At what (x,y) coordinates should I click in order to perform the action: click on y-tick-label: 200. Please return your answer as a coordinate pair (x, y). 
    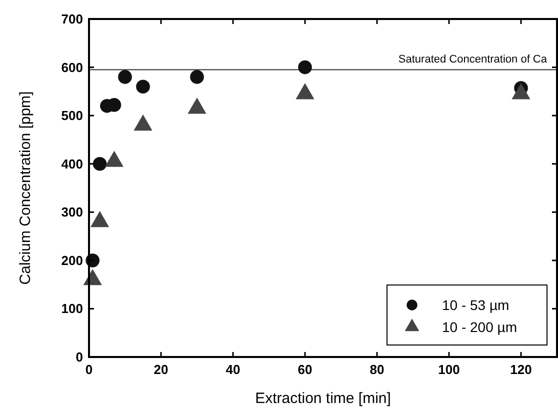
    Looking at the image, I should click on (72, 260).